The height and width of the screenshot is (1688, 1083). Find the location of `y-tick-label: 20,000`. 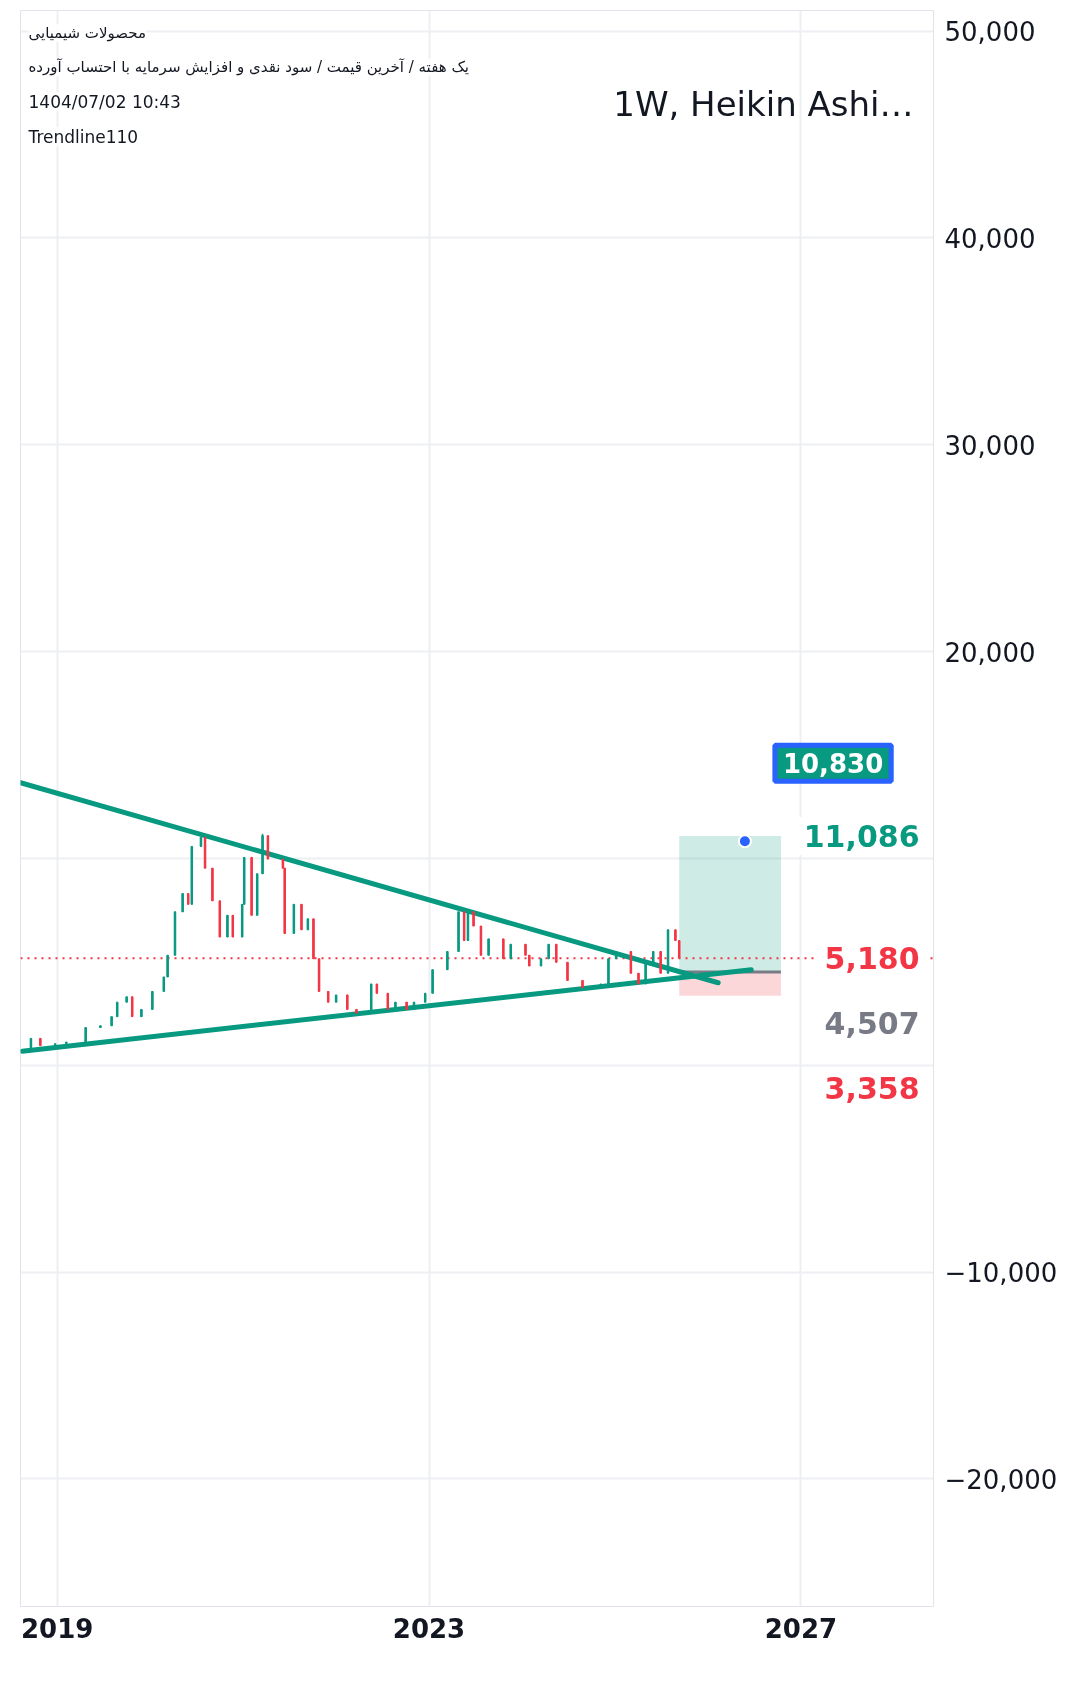

y-tick-label: 20,000 is located at coordinates (990, 652).